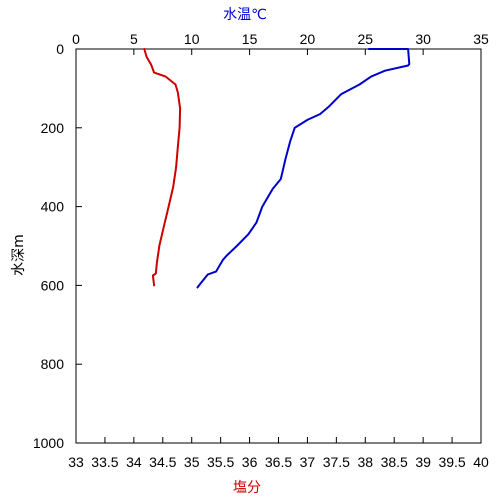  I want to click on bottom-tick-label: 37.5, so click(336, 462).